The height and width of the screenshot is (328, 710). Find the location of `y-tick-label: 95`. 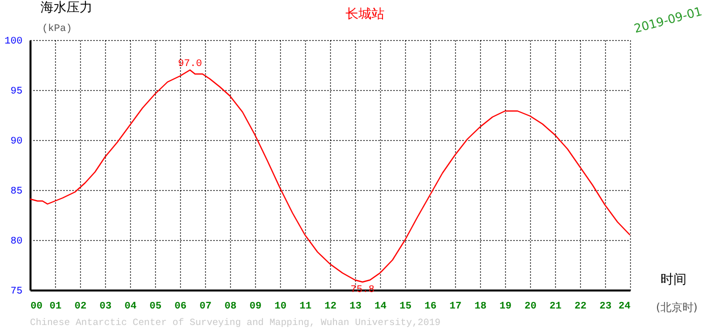

y-tick-label: 95 is located at coordinates (16, 92).